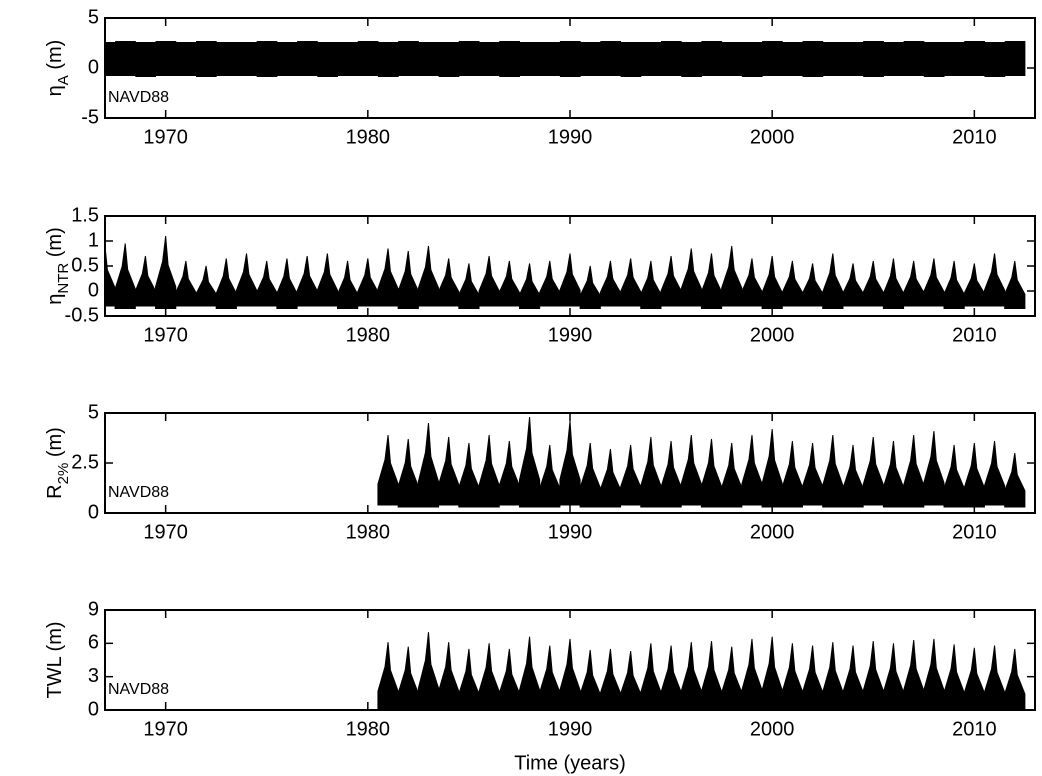 The image size is (1042, 776). What do you see at coordinates (93, 609) in the screenshot?
I see `y-tick-label: 9` at bounding box center [93, 609].